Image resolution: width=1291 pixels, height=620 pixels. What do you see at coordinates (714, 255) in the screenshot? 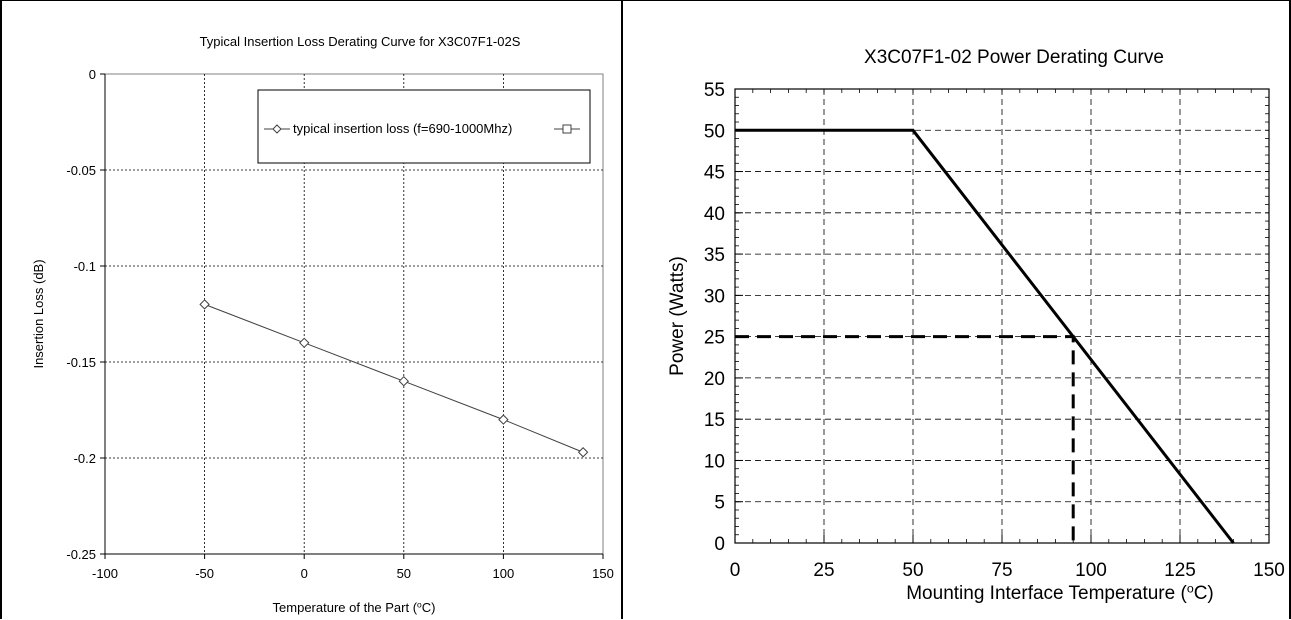
I see `y-tick-label: 35` at bounding box center [714, 255].